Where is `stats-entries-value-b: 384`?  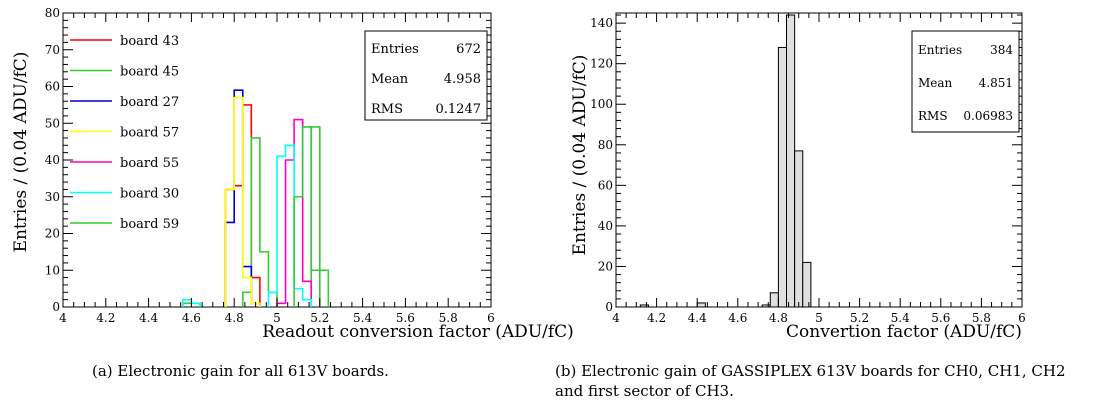 stats-entries-value-b: 384 is located at coordinates (1001, 50).